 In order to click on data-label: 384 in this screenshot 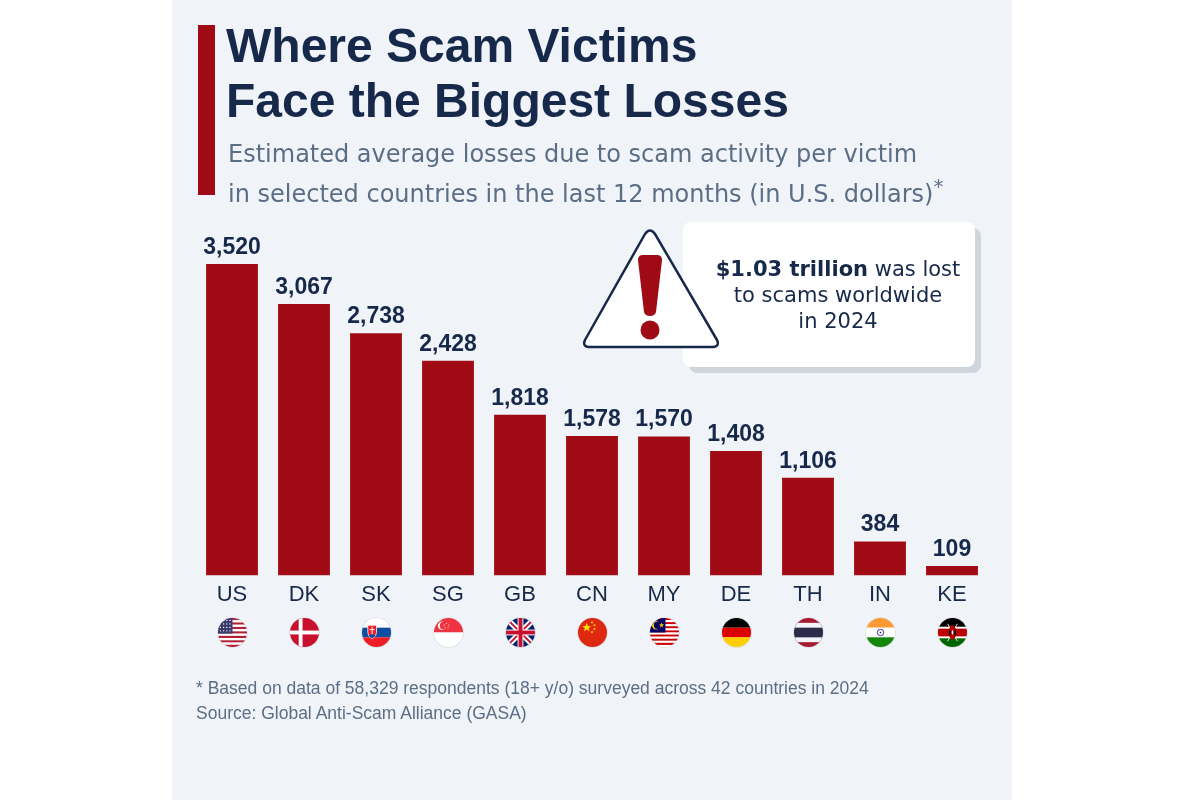, I will do `click(880, 523)`.